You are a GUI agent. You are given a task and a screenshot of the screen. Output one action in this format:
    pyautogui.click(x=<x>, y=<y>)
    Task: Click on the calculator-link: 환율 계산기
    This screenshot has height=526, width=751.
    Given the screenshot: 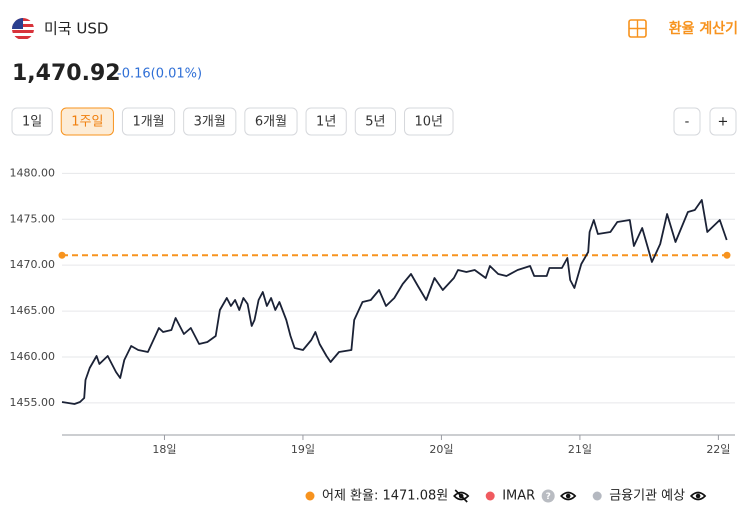 What is the action you would take?
    pyautogui.click(x=703, y=28)
    